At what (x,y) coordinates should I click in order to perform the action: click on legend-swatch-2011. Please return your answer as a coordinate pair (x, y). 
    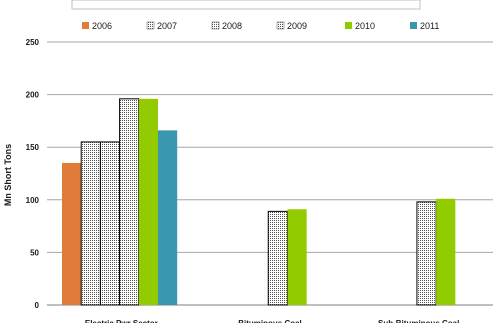
    Looking at the image, I should click on (413, 25).